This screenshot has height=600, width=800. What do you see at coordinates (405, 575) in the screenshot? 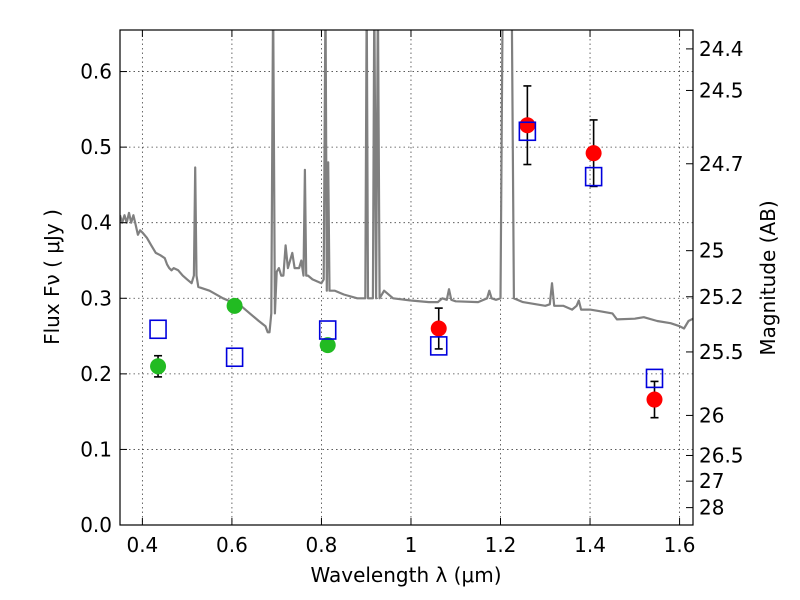
I see `x-axis-label: Wavelength λ (μm)` at bounding box center [405, 575].